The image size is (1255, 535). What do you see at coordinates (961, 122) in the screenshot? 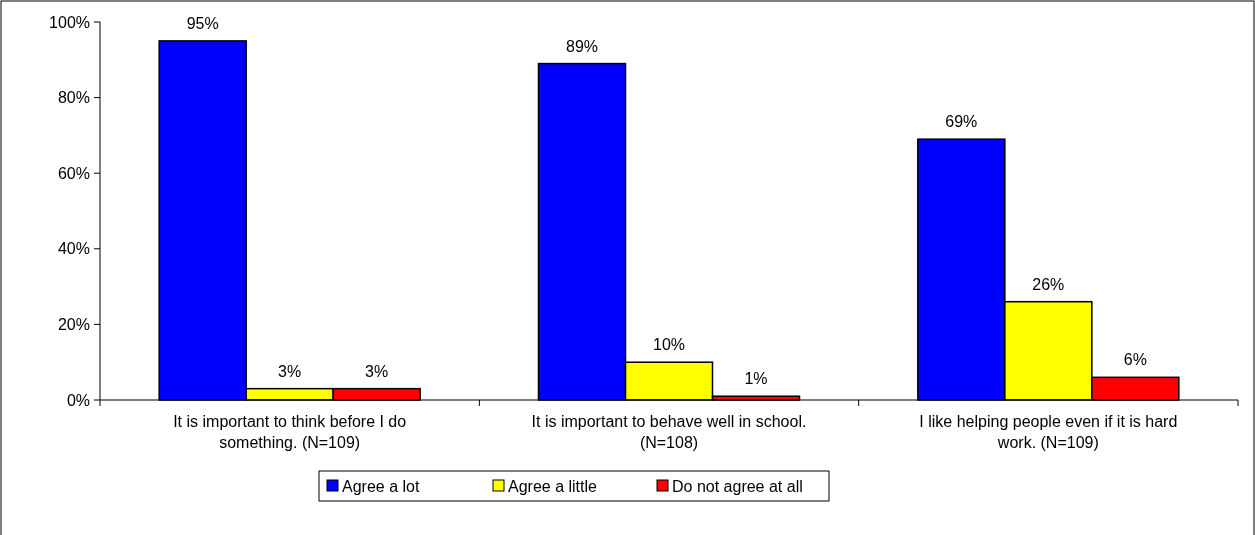
I see `data-label: 69%` at bounding box center [961, 122].